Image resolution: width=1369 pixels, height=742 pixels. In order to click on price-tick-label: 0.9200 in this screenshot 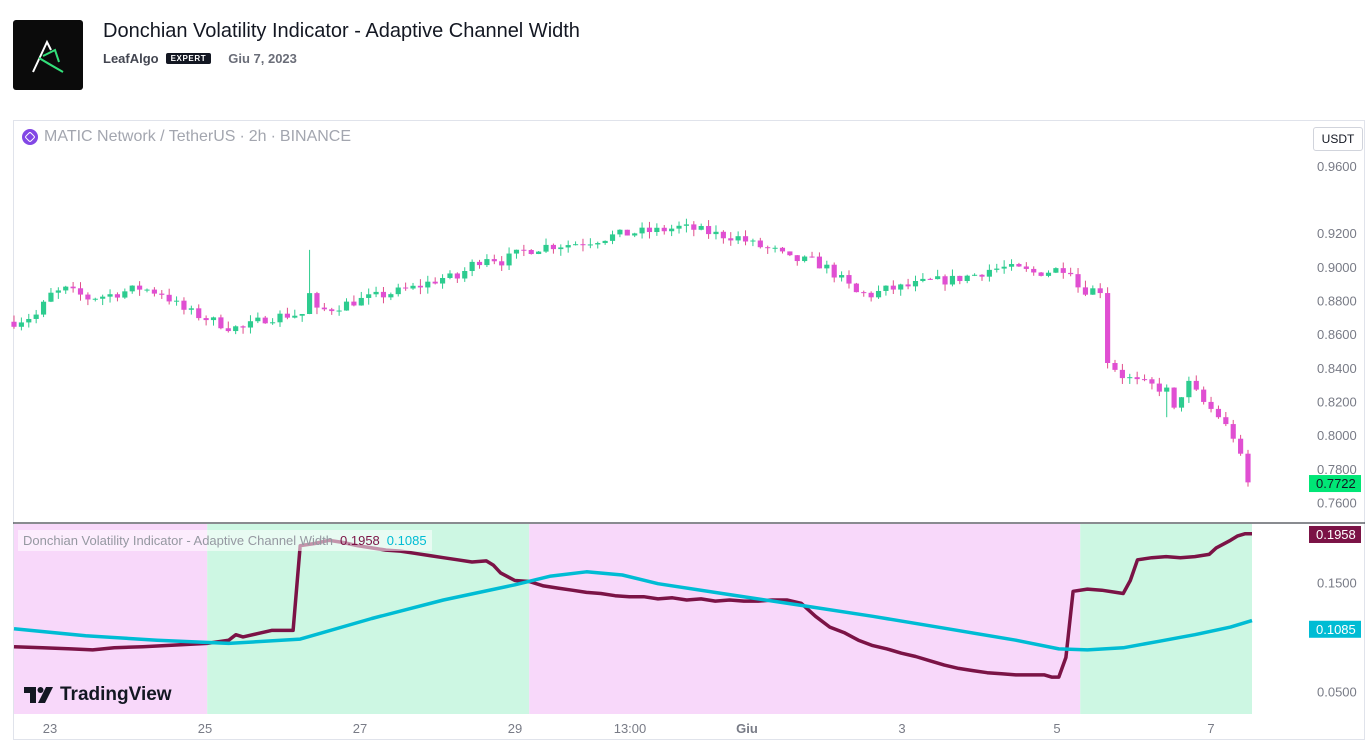, I will do `click(1337, 233)`.